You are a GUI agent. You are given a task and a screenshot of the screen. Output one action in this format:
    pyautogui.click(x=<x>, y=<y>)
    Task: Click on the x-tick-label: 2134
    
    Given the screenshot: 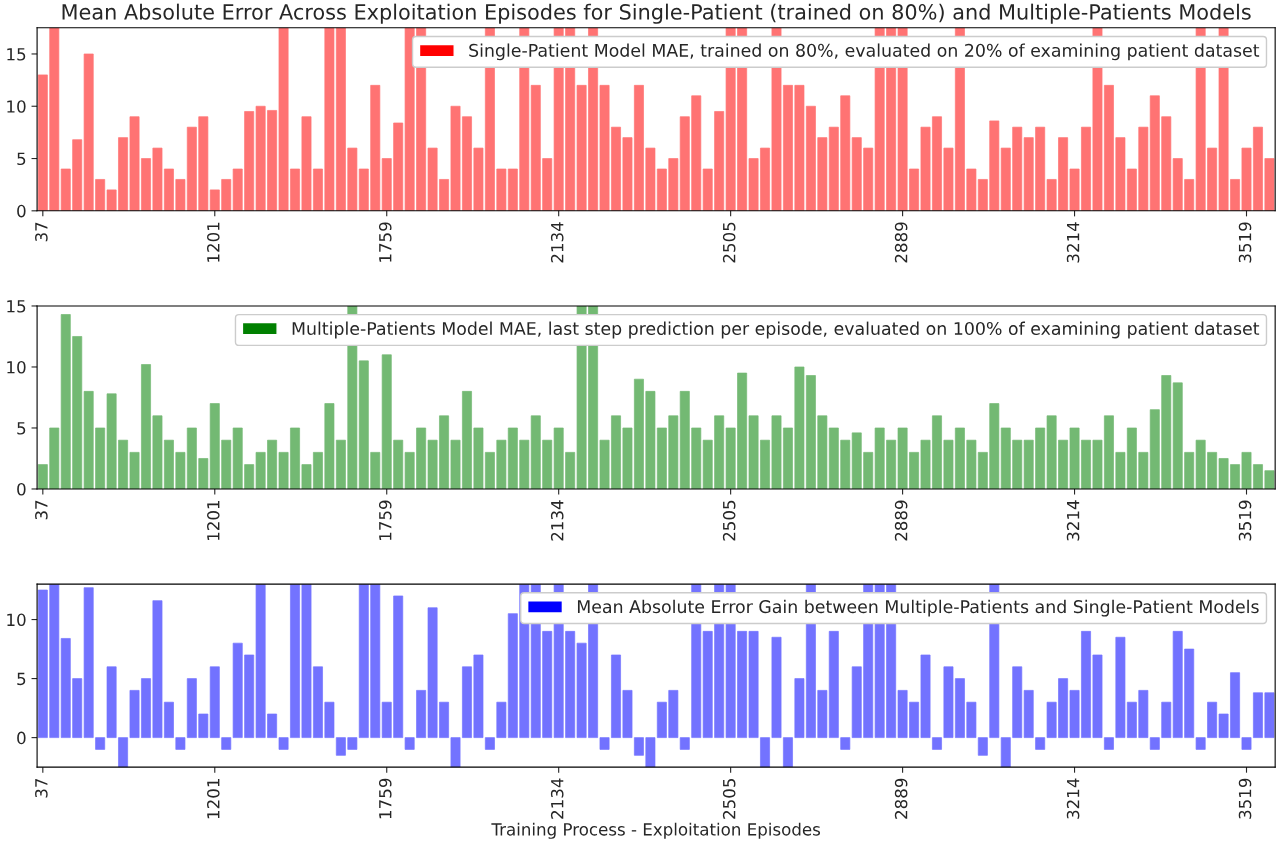 What is the action you would take?
    pyautogui.click(x=557, y=520)
    